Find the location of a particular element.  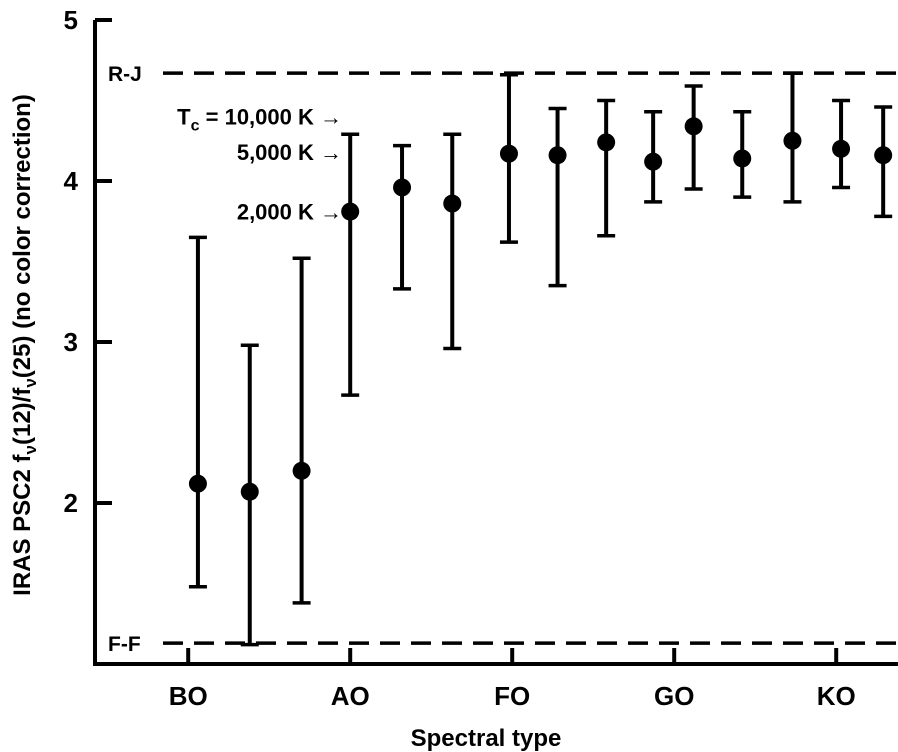

x-tick-label: AO is located at coordinates (350, 696).